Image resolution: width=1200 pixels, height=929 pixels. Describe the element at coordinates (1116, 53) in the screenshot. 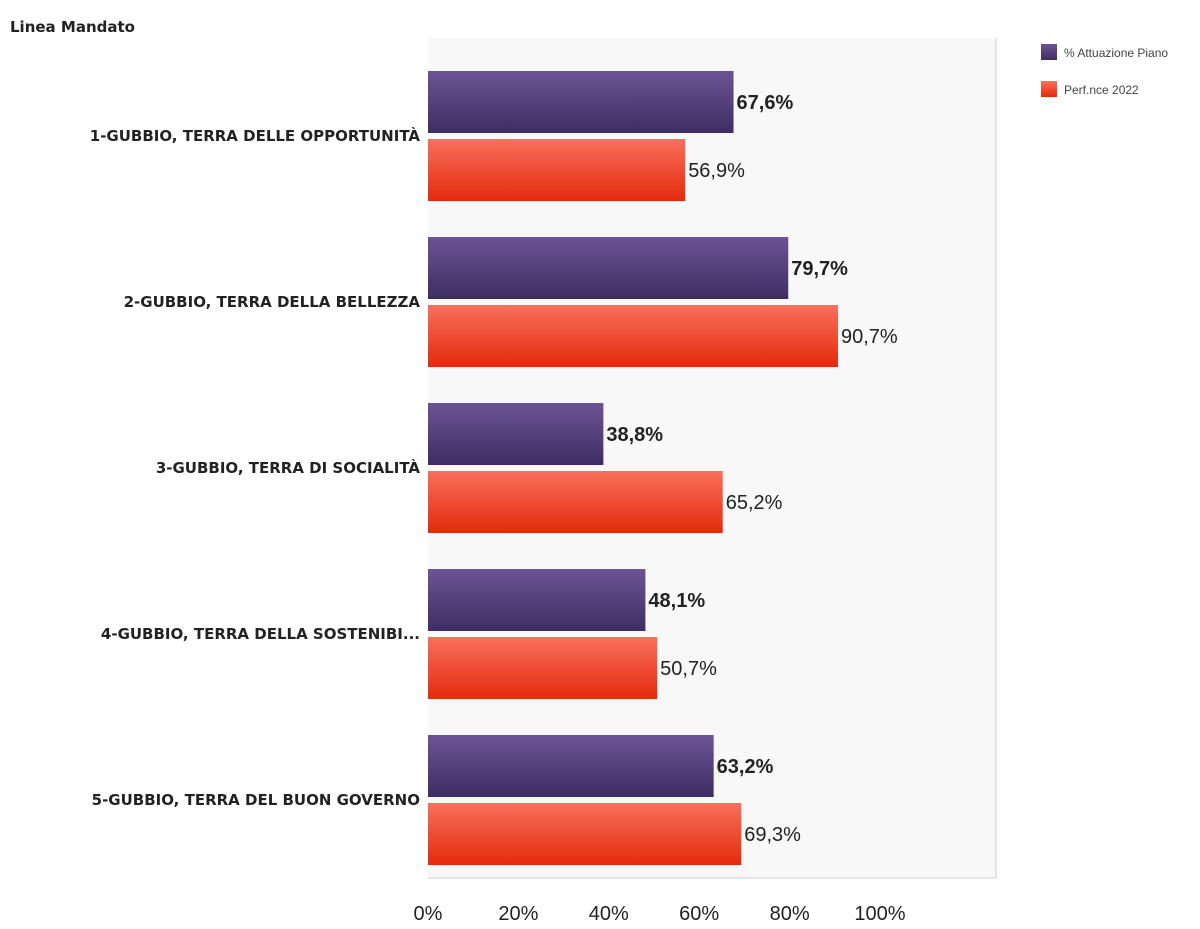

I see `legend-label: % Attuazione Piano` at that location.